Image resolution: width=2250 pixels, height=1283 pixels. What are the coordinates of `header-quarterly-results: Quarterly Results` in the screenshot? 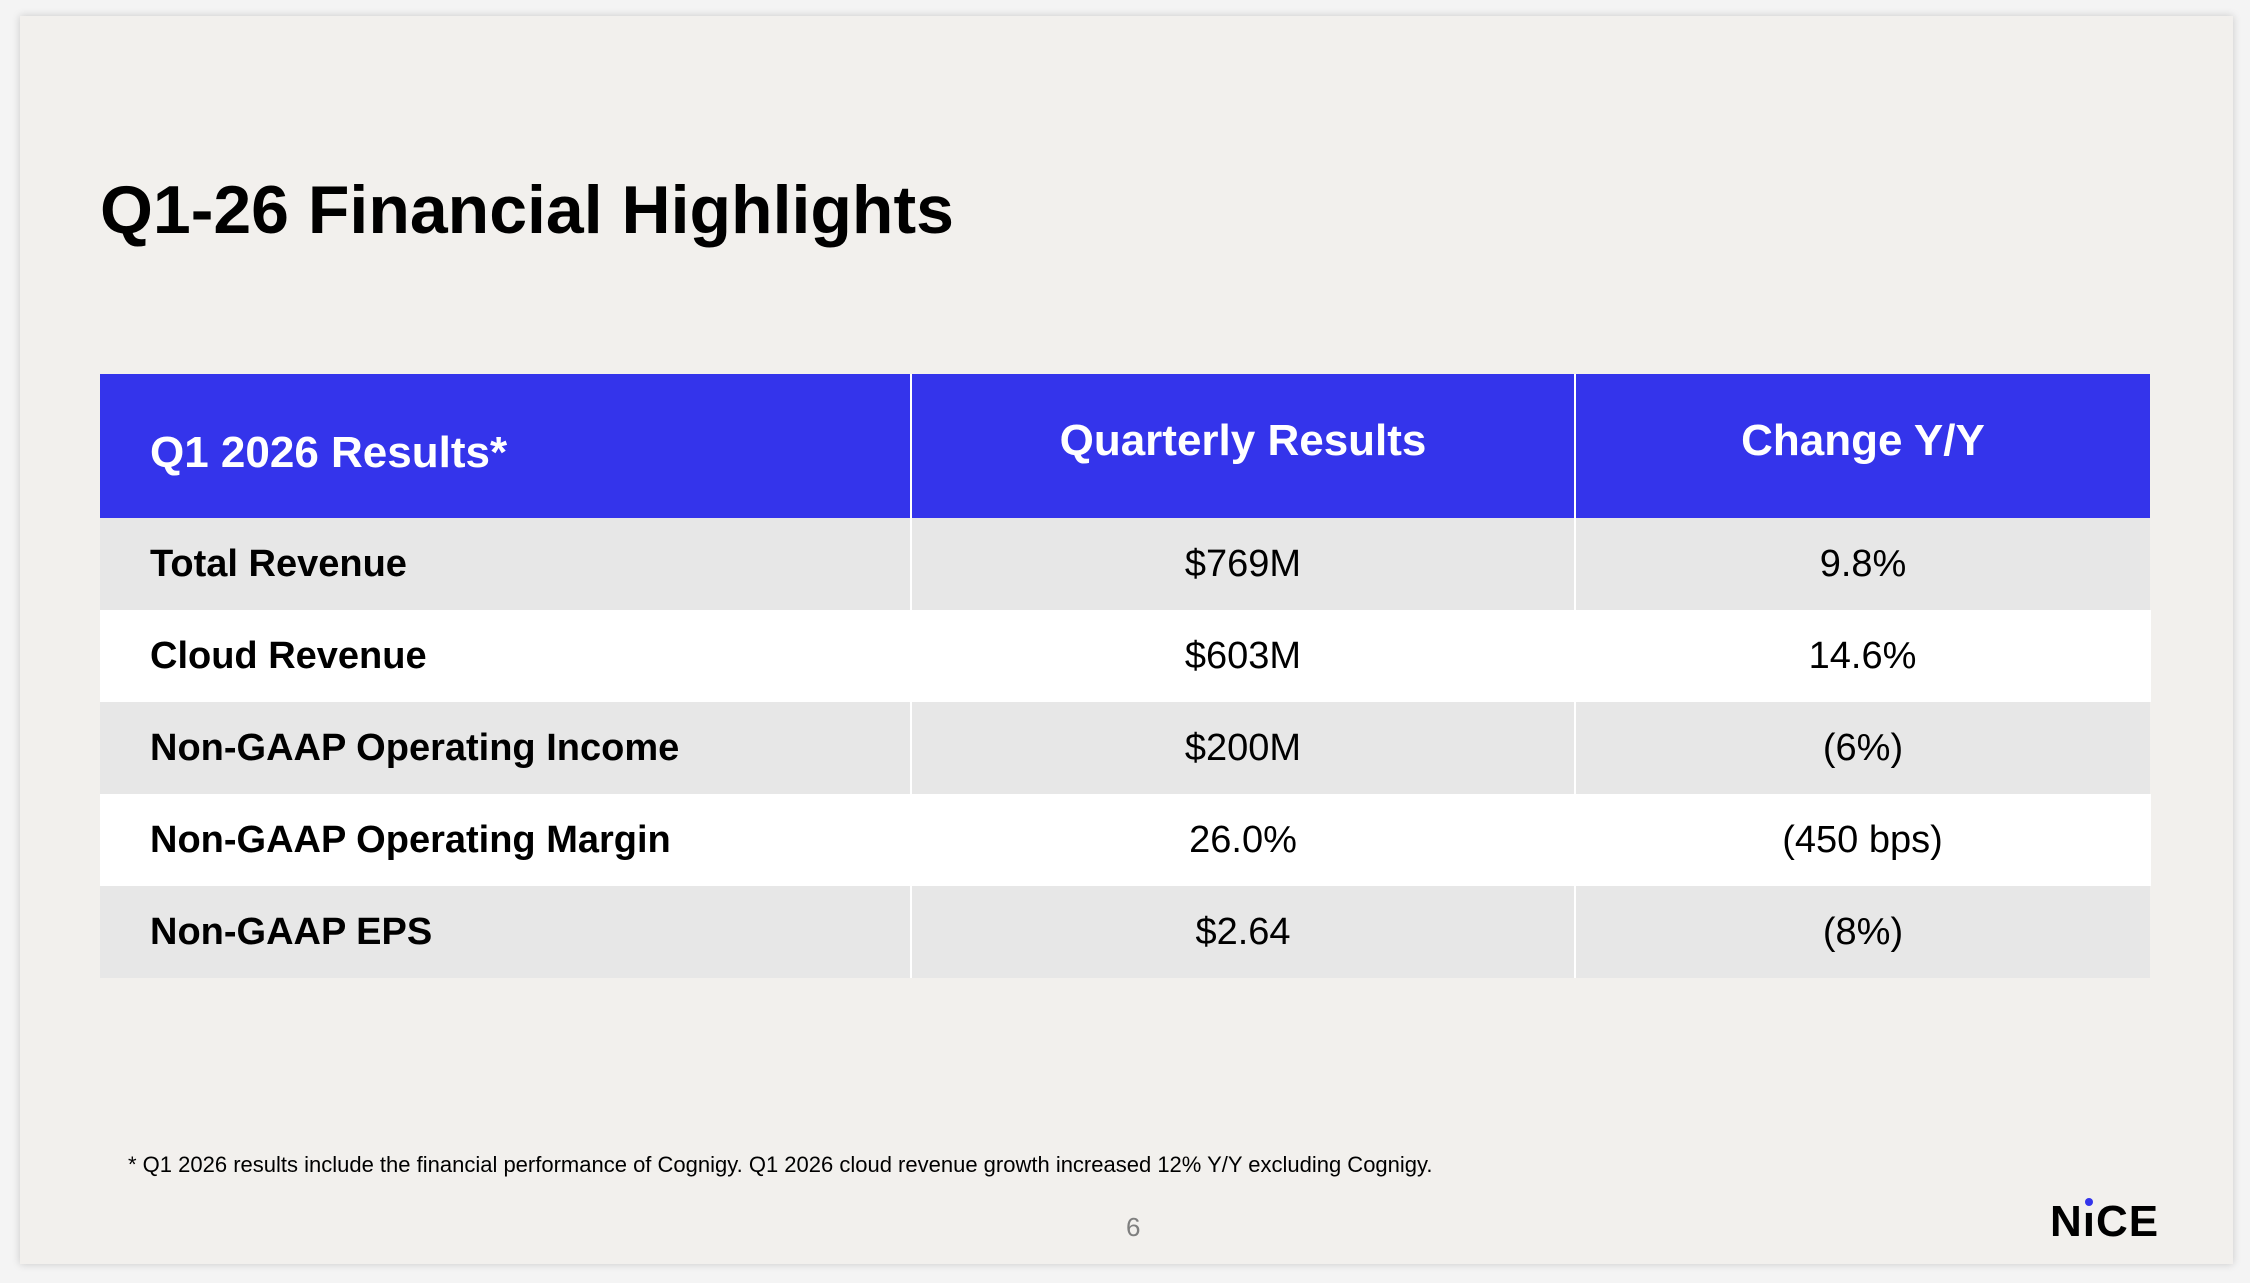 It's located at (1243, 446).